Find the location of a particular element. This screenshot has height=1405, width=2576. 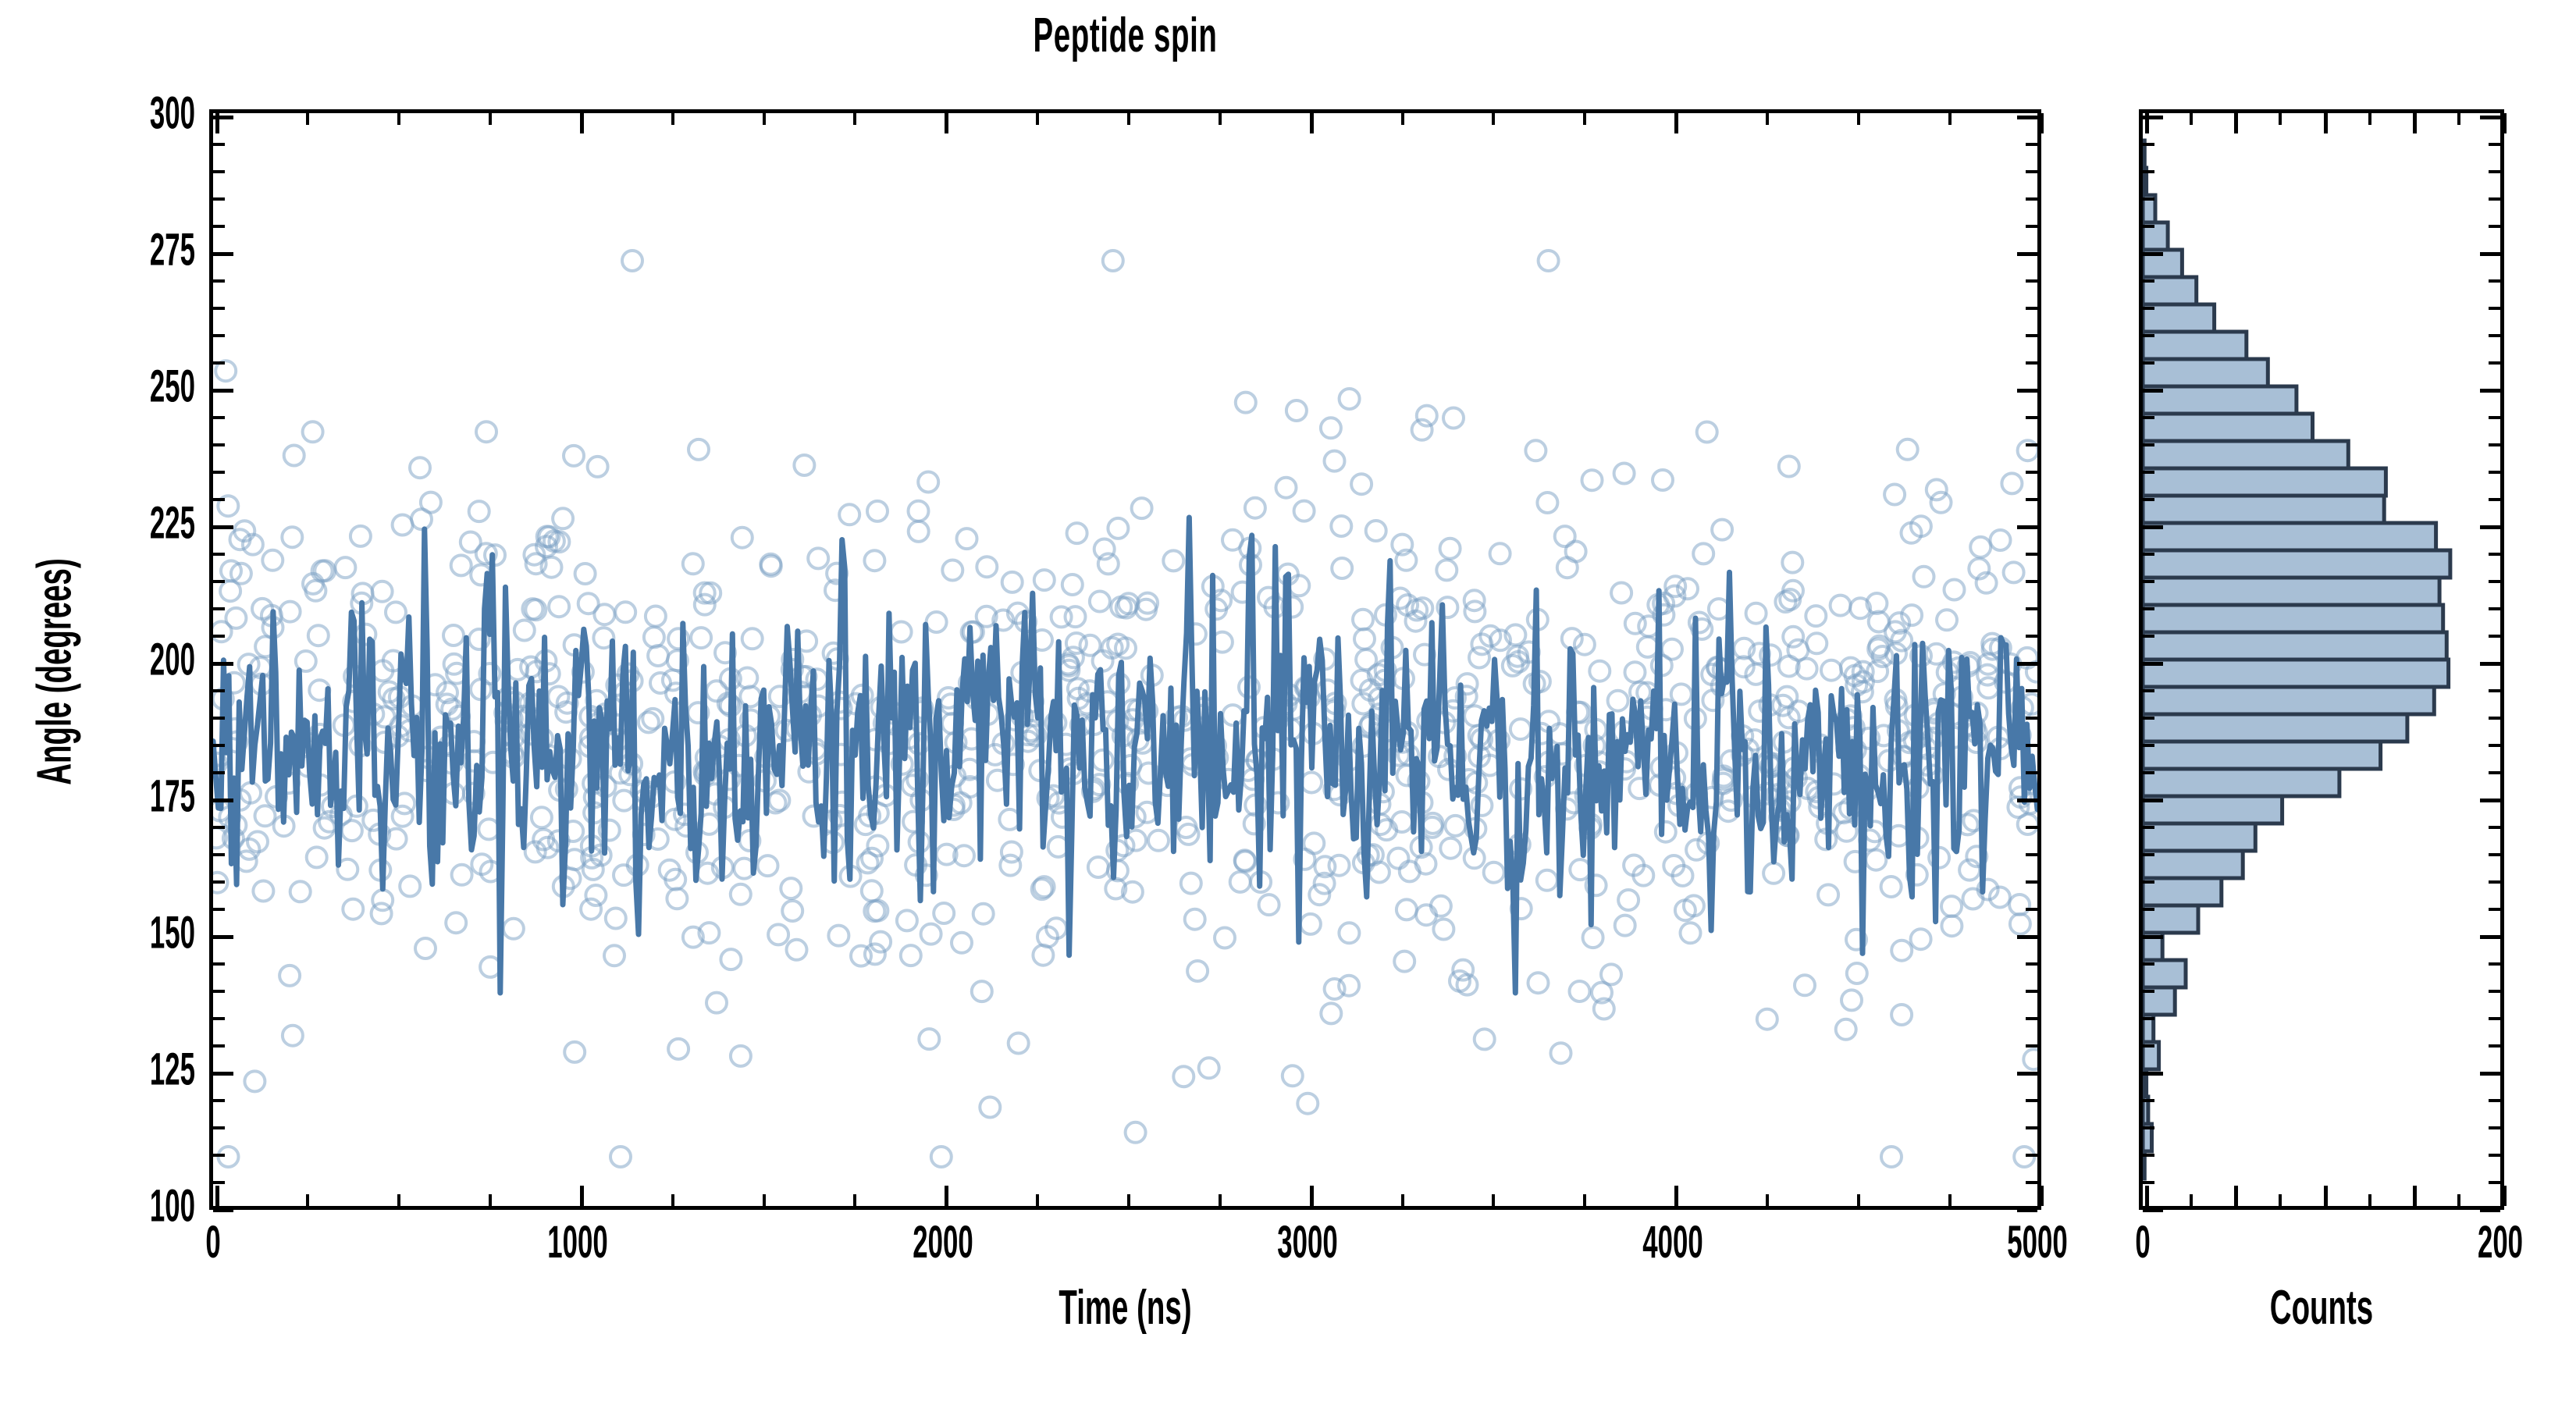

hist-x-axis-title: Counts is located at coordinates (2321, 1308).